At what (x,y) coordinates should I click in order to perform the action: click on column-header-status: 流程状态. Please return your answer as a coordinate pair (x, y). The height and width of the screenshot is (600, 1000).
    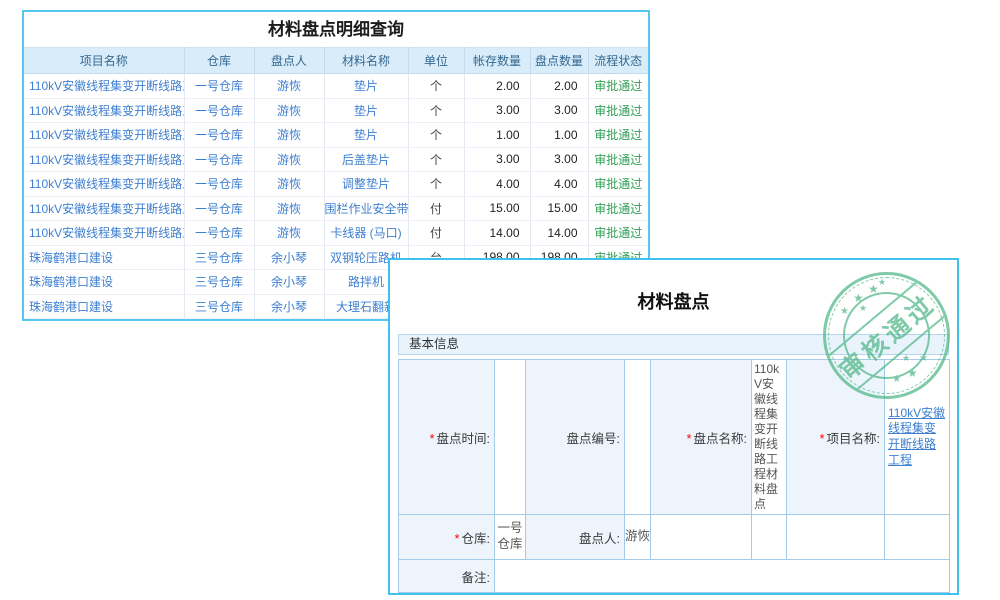
    Looking at the image, I should click on (618, 60).